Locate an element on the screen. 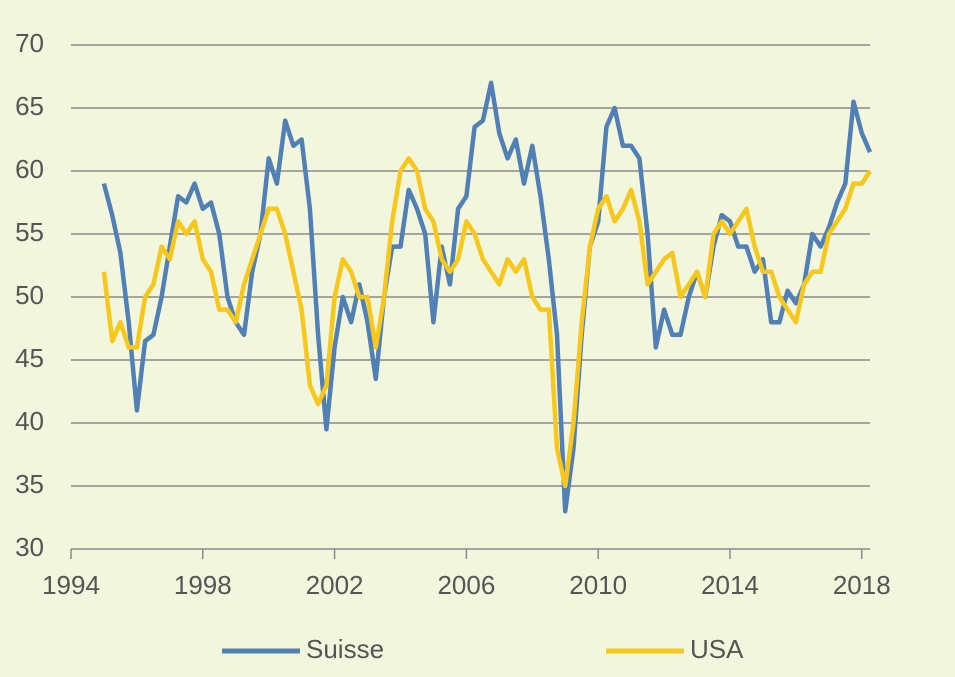  x-tick-label: 2002 is located at coordinates (335, 585).